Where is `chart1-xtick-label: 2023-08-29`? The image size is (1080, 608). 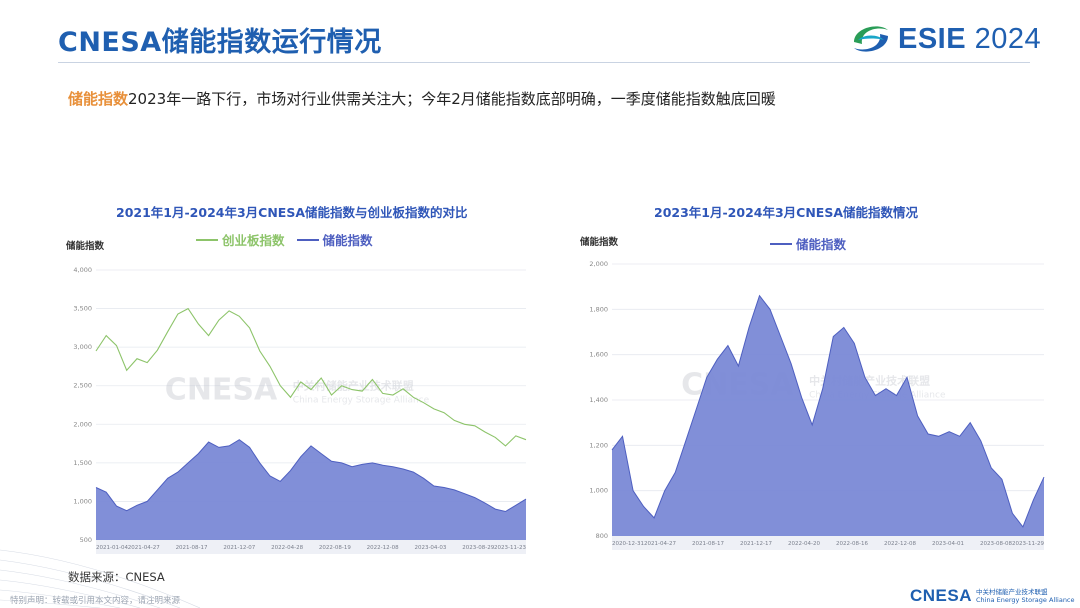 chart1-xtick-label: 2023-08-29 is located at coordinates (478, 548).